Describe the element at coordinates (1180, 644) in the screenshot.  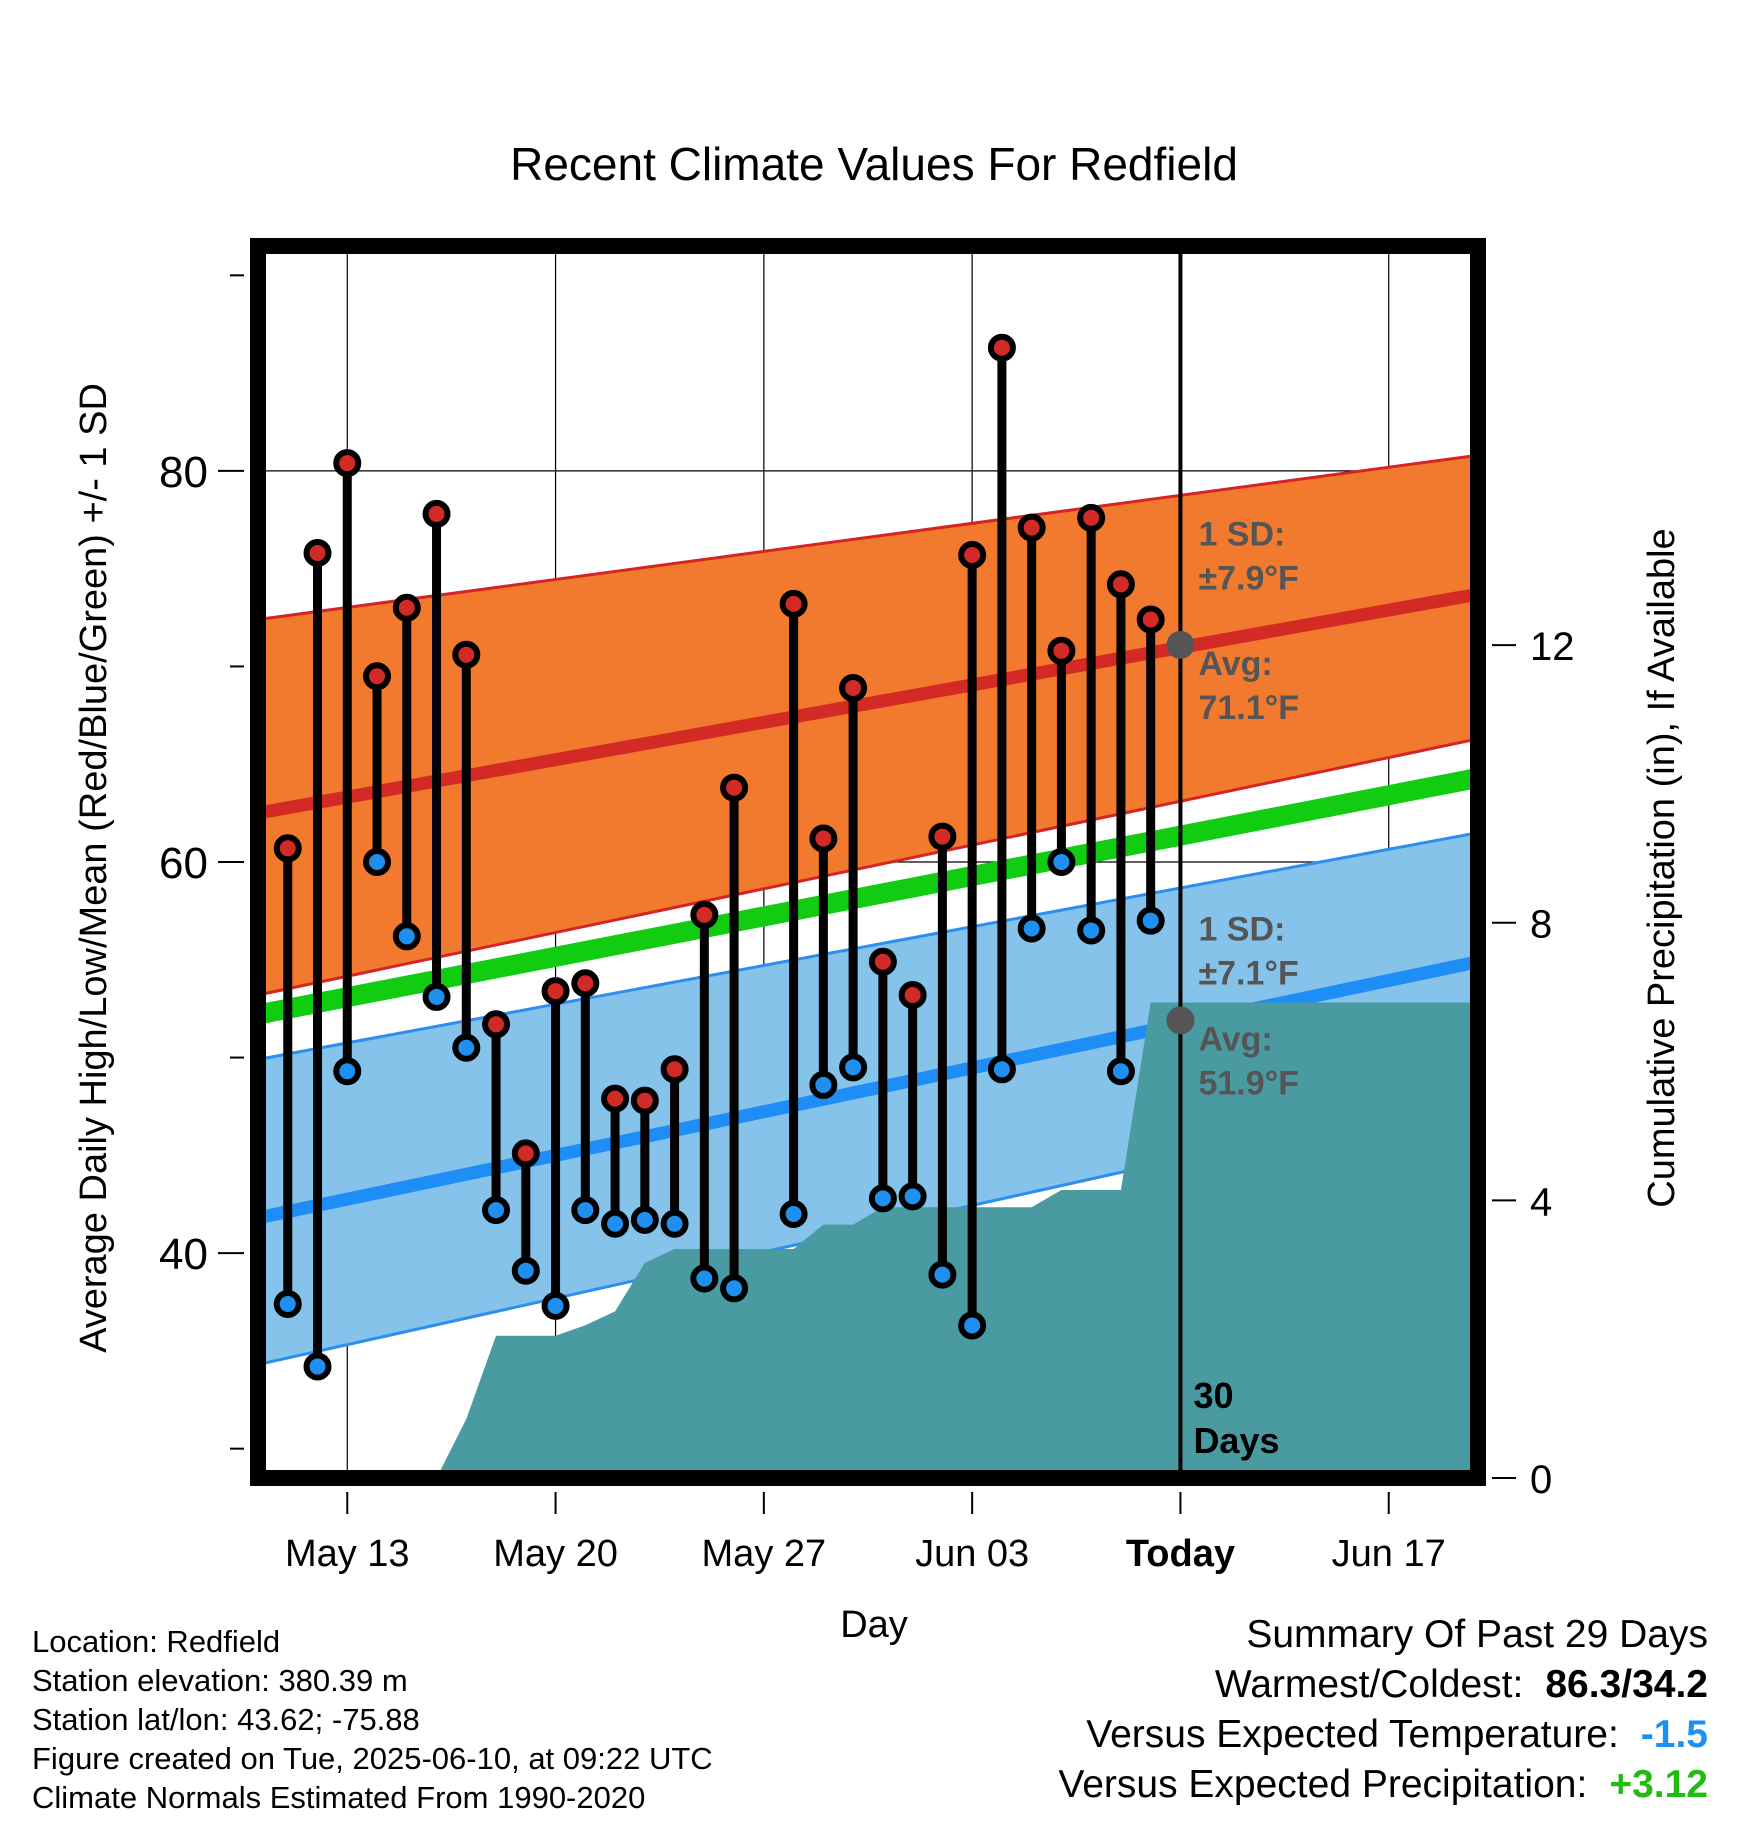
I see `today-high-avg-marker` at that location.